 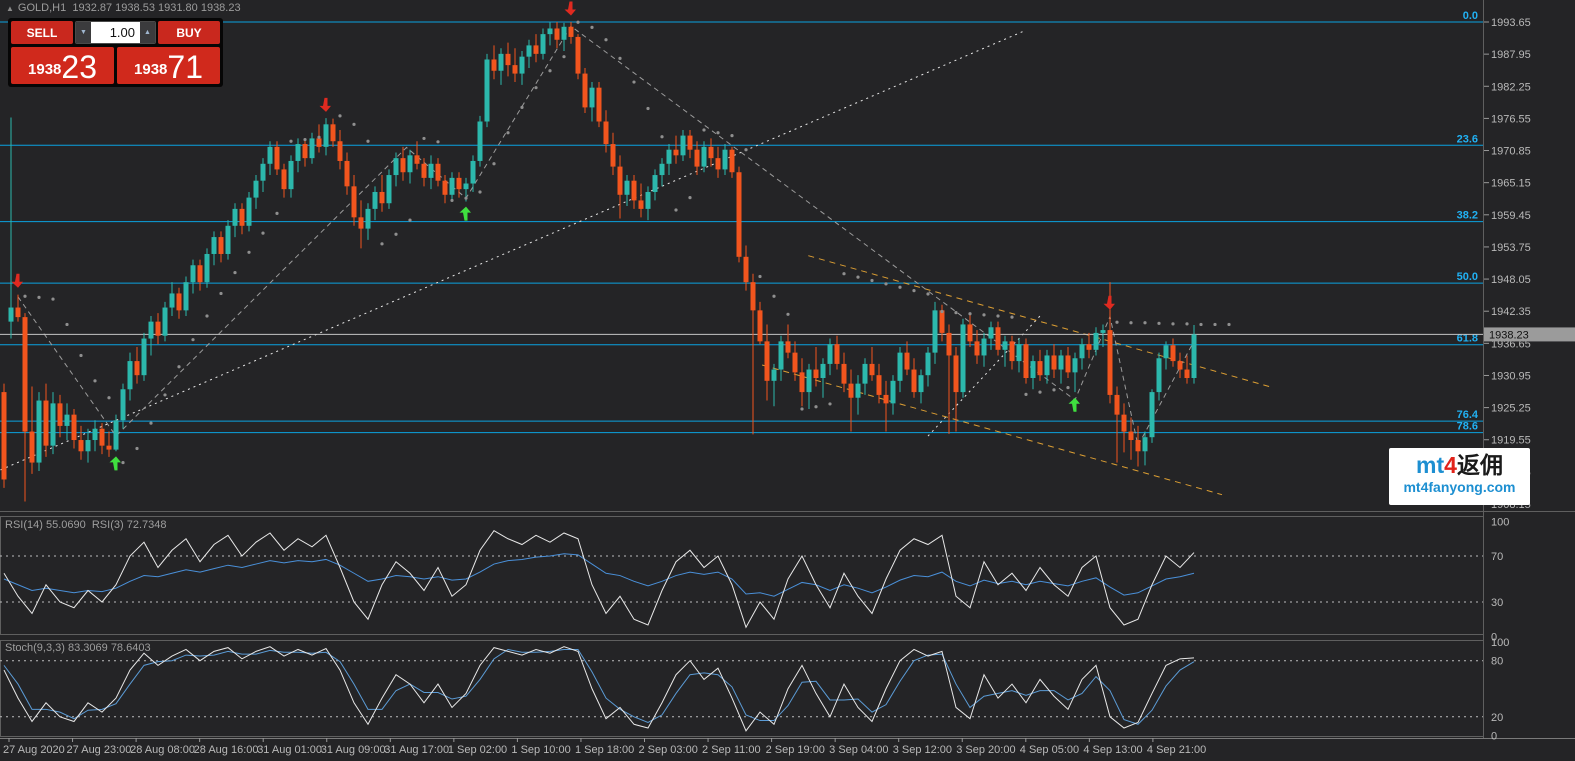 What do you see at coordinates (540, 750) in the screenshot?
I see `time-label: 1 Sep 10:00` at bounding box center [540, 750].